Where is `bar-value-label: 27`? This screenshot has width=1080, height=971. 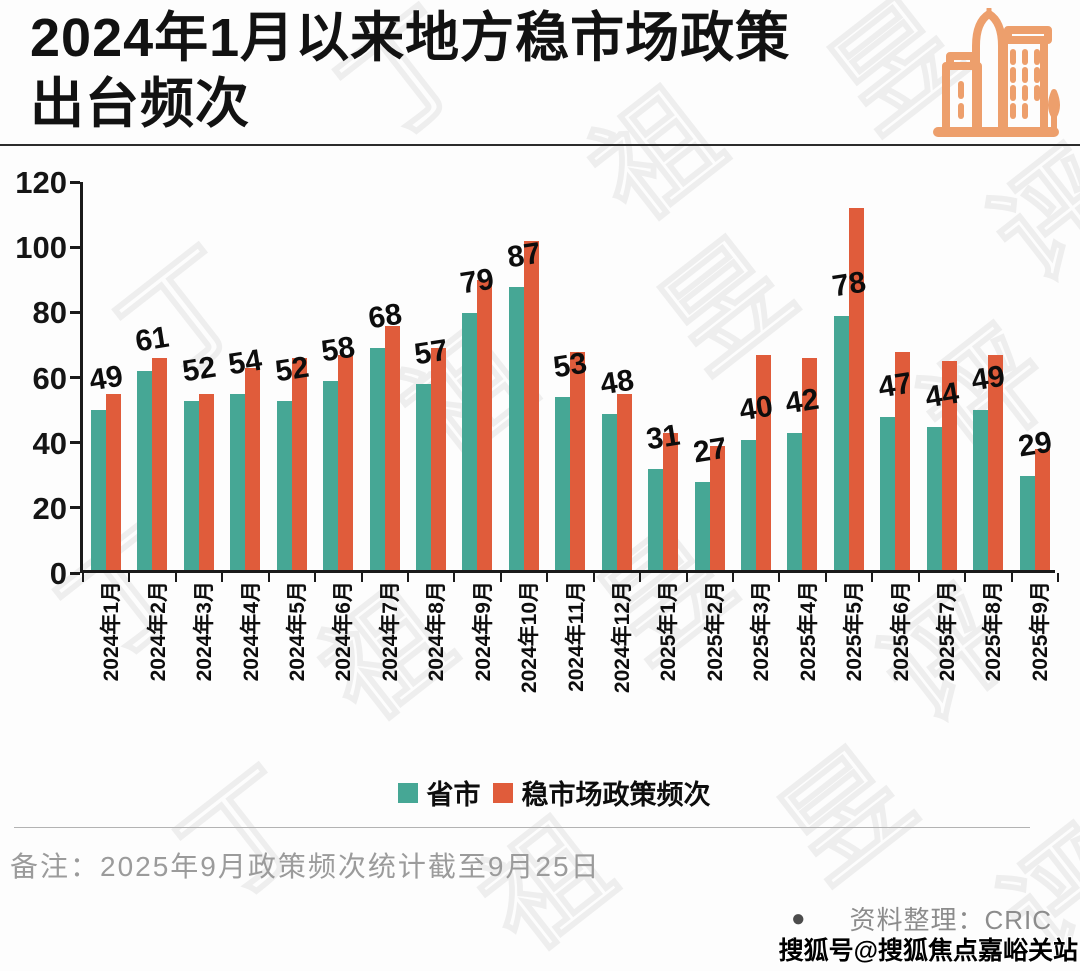
bar-value-label: 27 is located at coordinates (709, 450).